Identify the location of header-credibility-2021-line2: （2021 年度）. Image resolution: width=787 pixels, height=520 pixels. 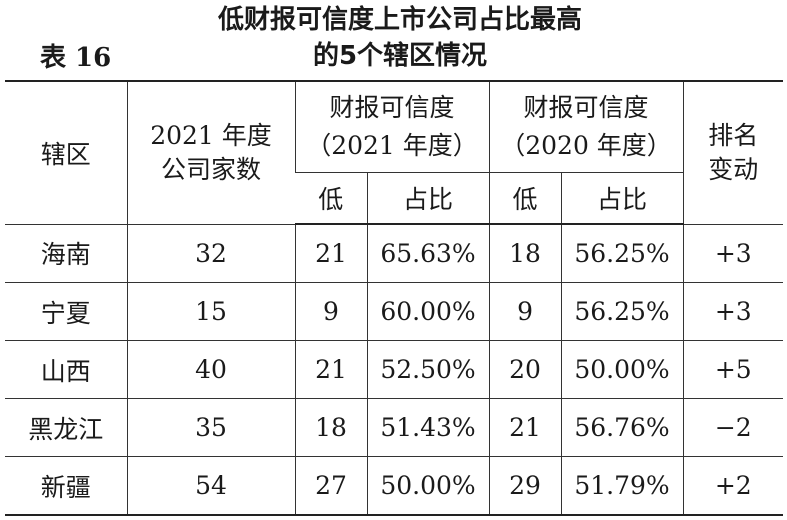
(392, 145).